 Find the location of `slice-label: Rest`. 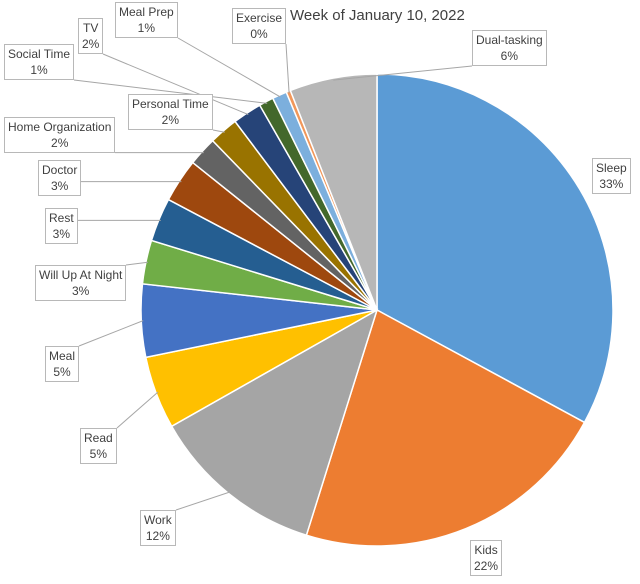

slice-label: Rest is located at coordinates (61, 218).